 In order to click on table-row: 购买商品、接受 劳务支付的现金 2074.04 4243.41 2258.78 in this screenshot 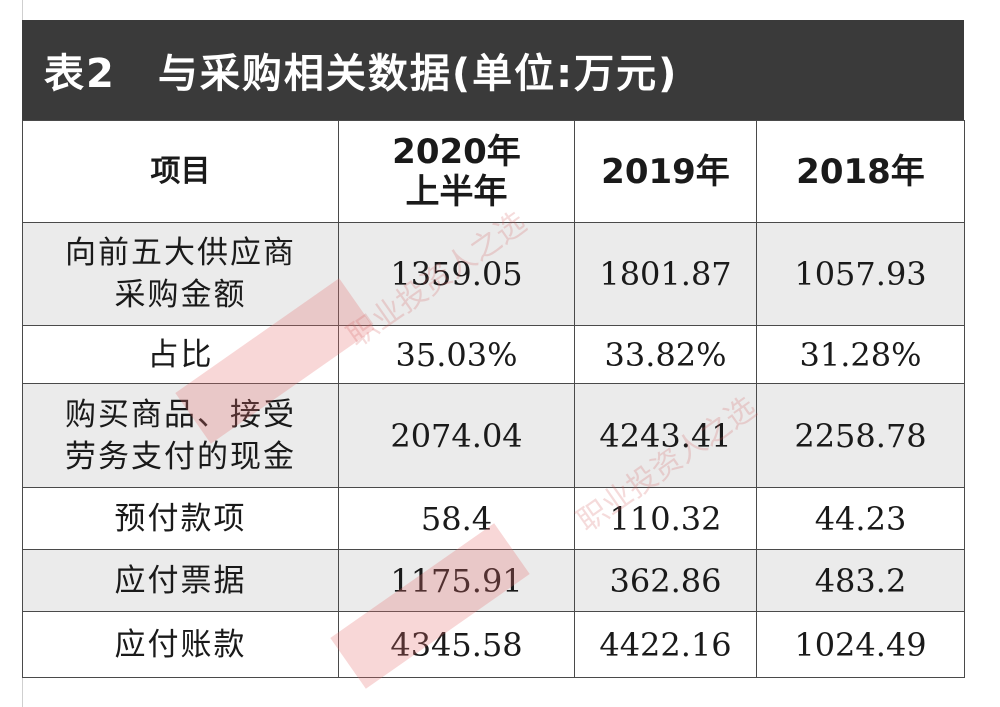, I will do `click(493, 435)`.